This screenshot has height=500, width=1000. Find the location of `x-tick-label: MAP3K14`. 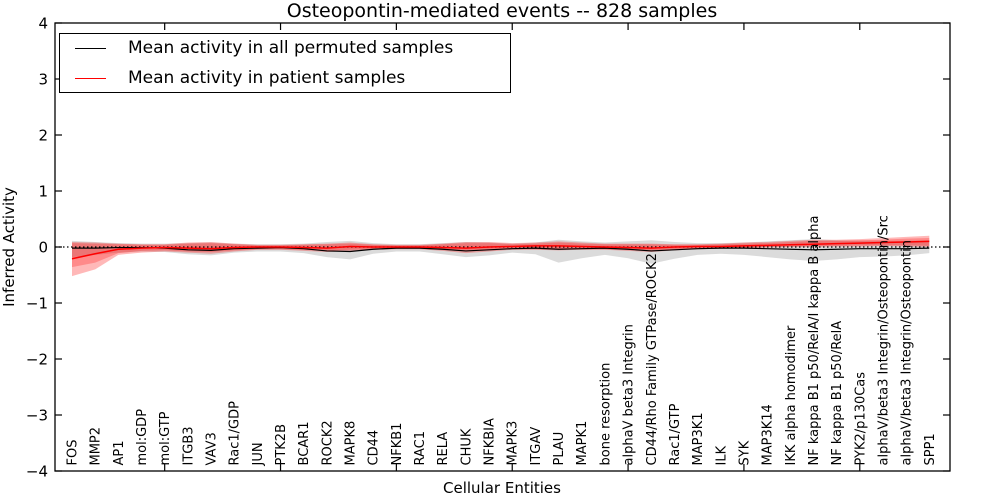

x-tick-label: MAP3K14 is located at coordinates (768, 434).